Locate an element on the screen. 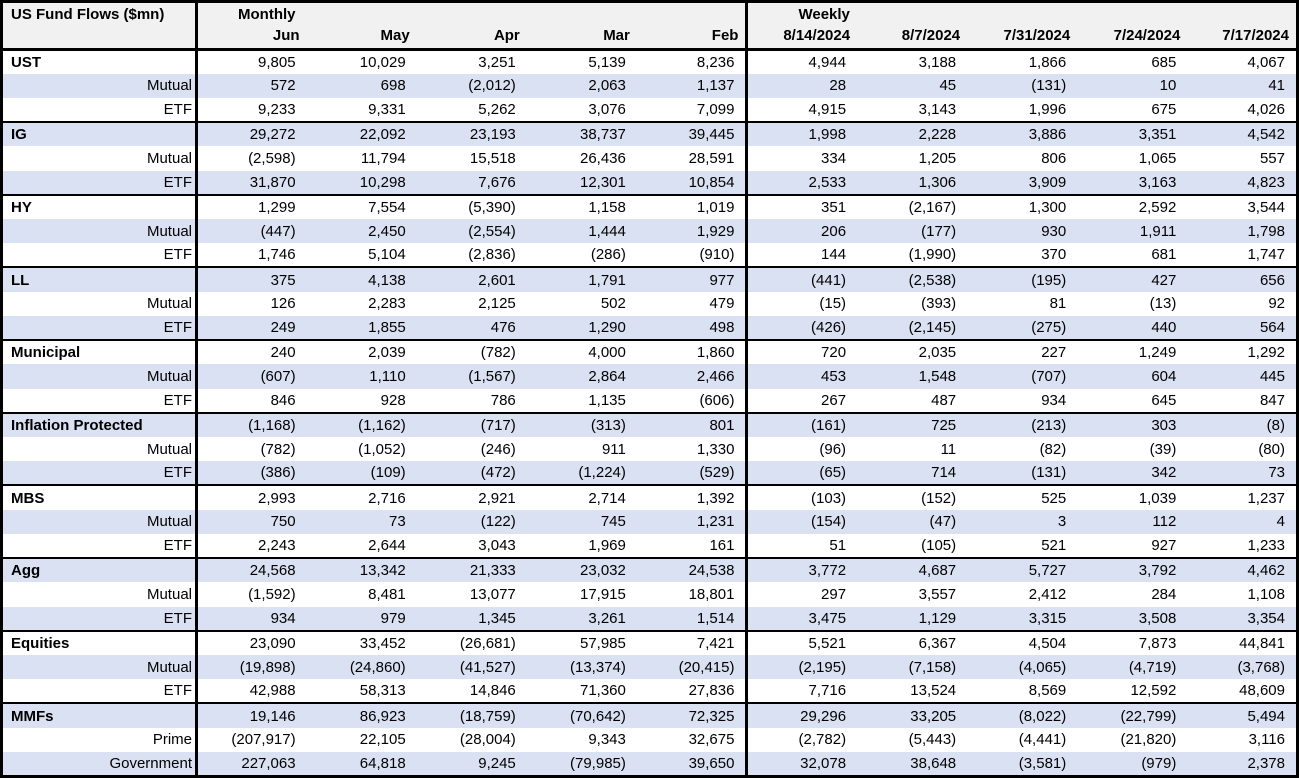 Image resolution: width=1299 pixels, height=778 pixels. value-cell: (782) is located at coordinates (278, 449).